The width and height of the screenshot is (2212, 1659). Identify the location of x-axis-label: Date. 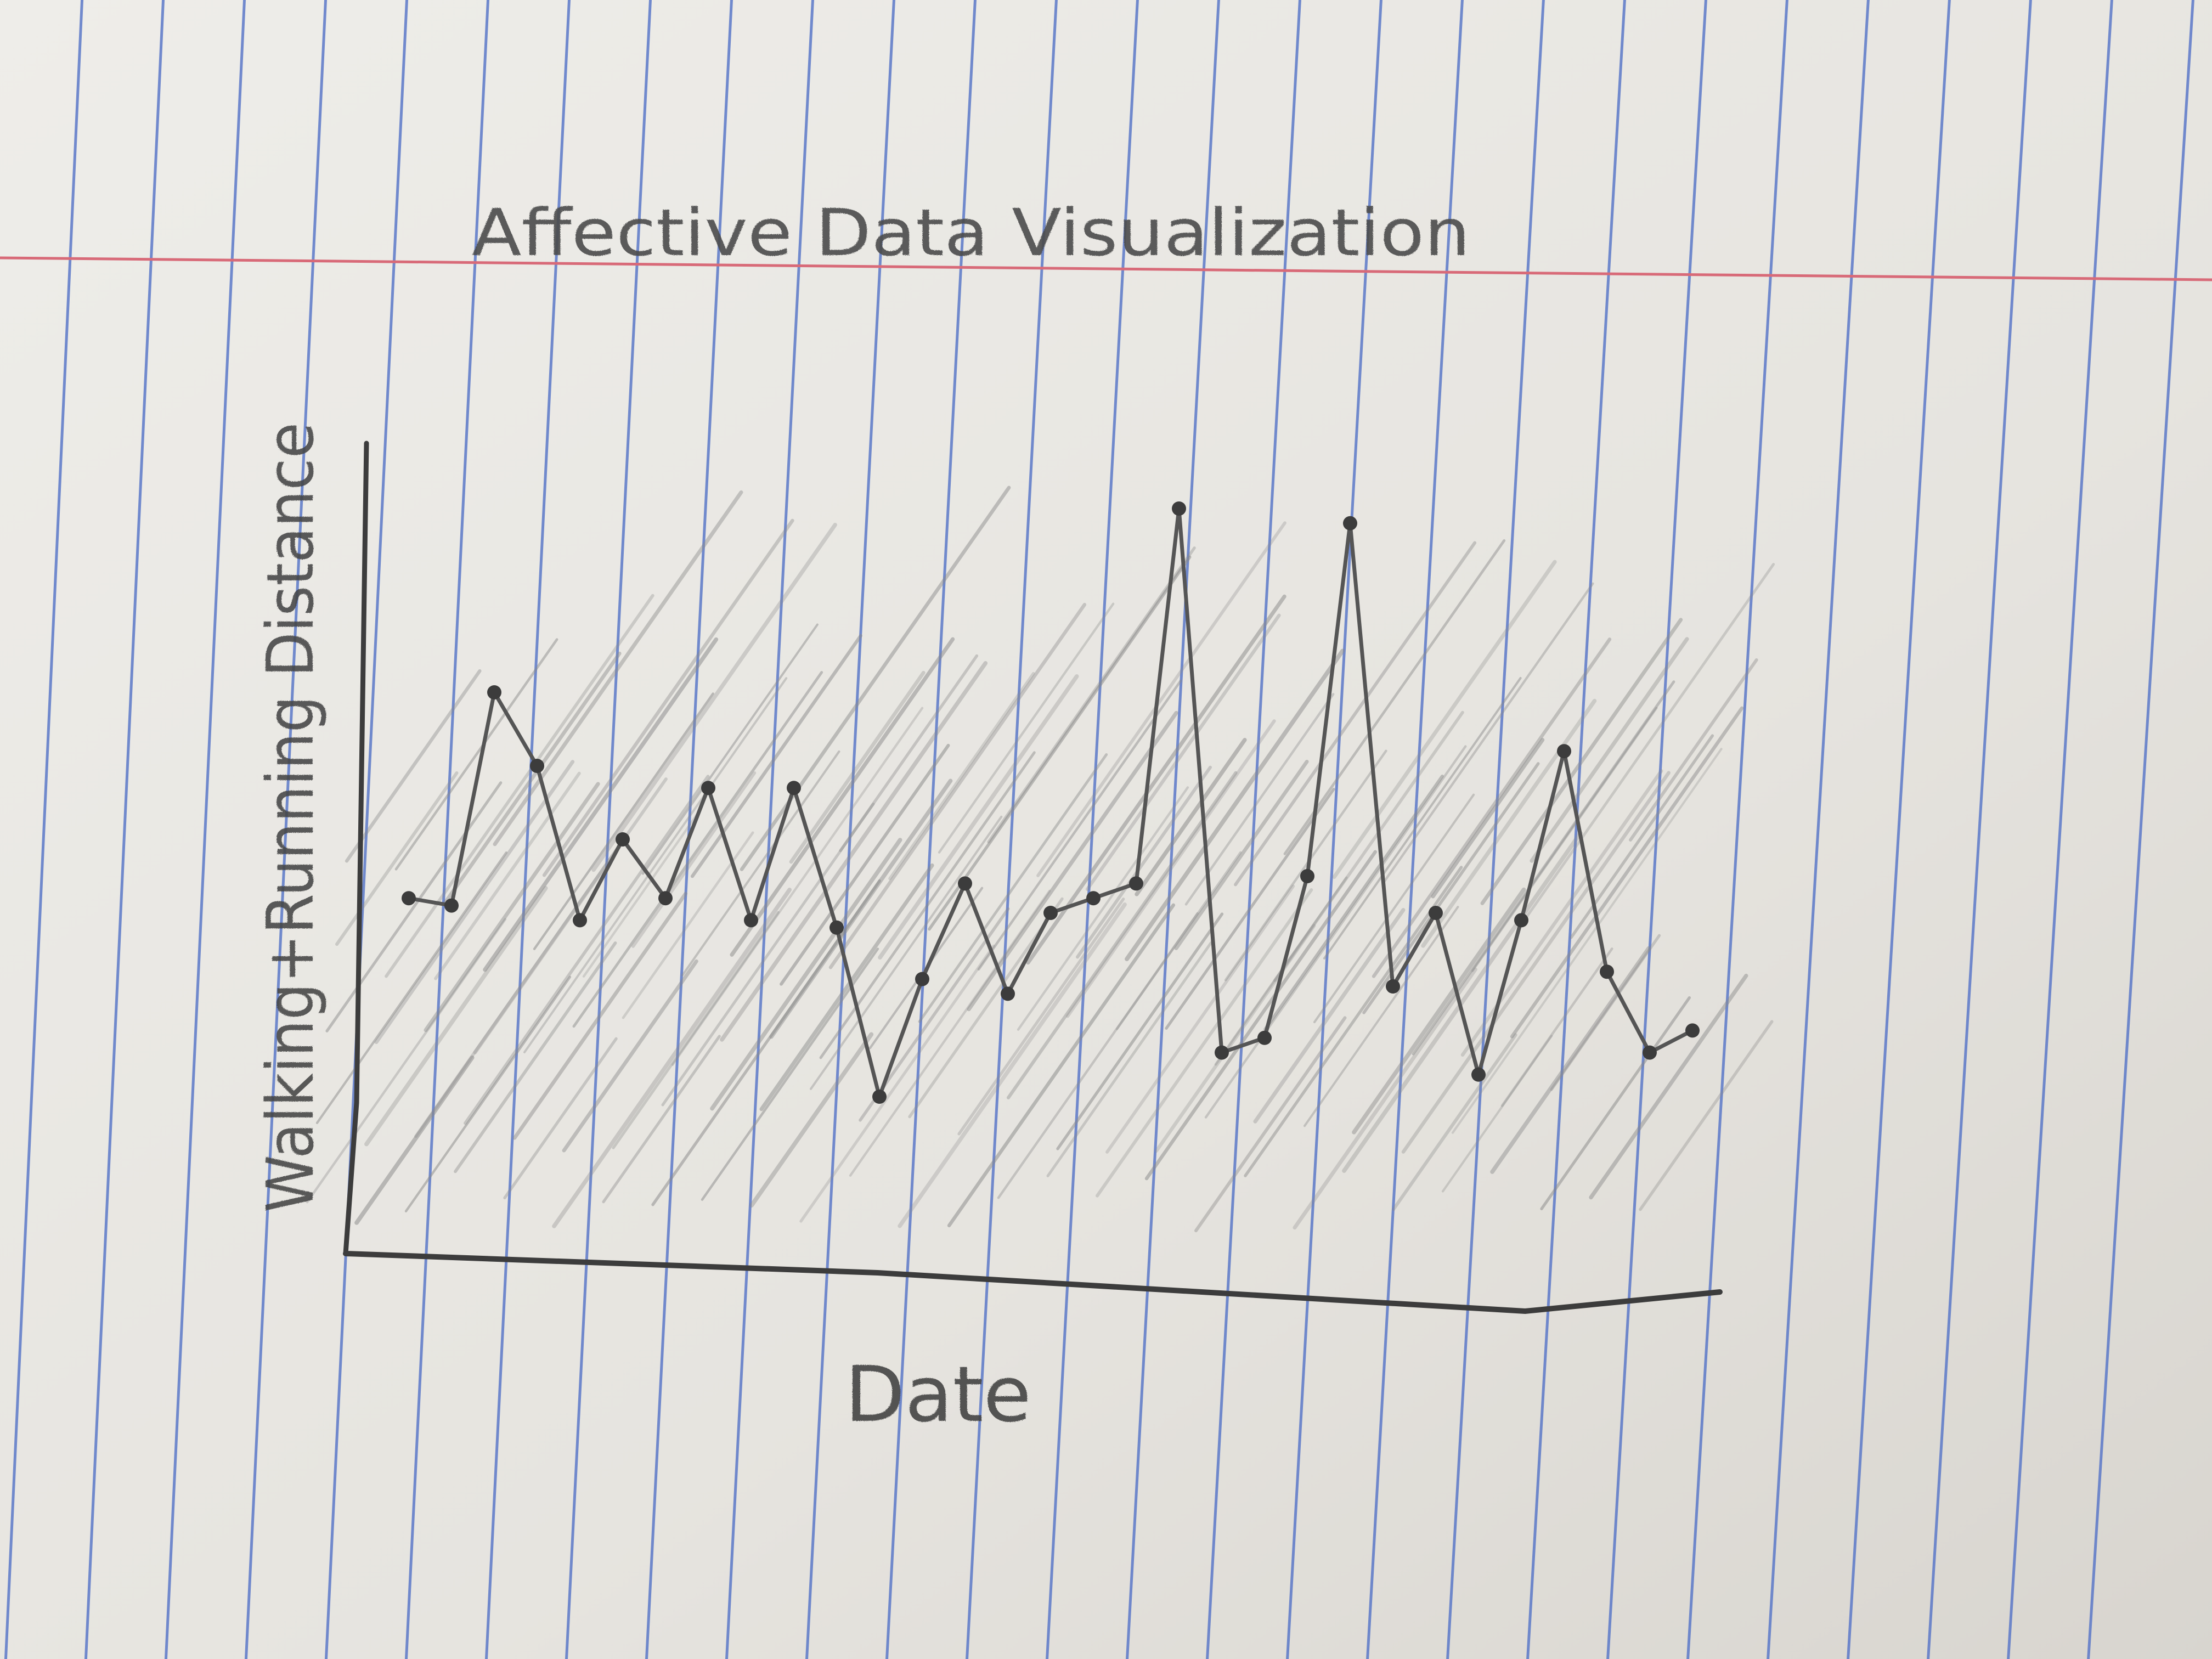
(938, 1395).